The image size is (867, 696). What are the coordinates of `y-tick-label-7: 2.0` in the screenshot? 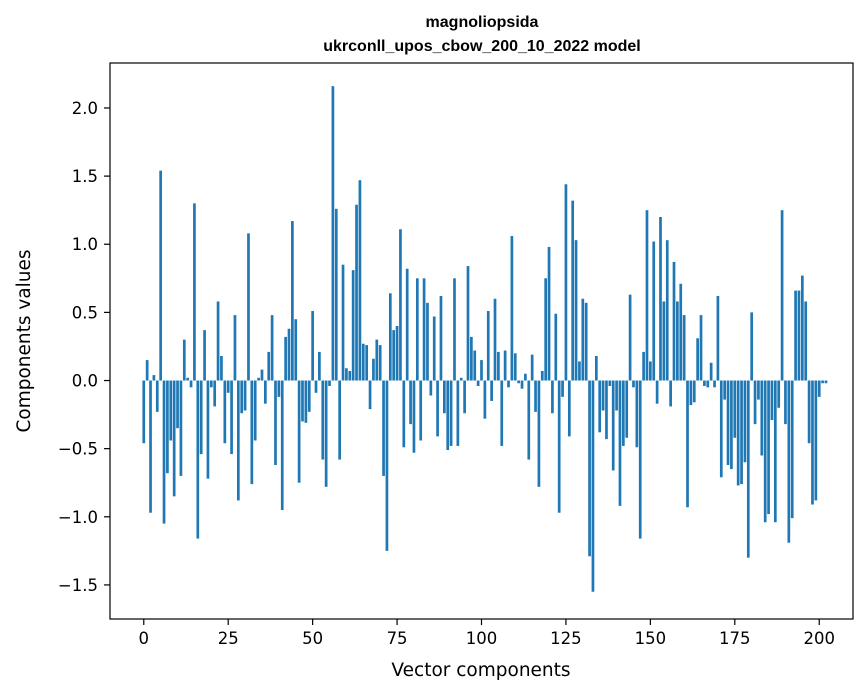 It's located at (85, 108).